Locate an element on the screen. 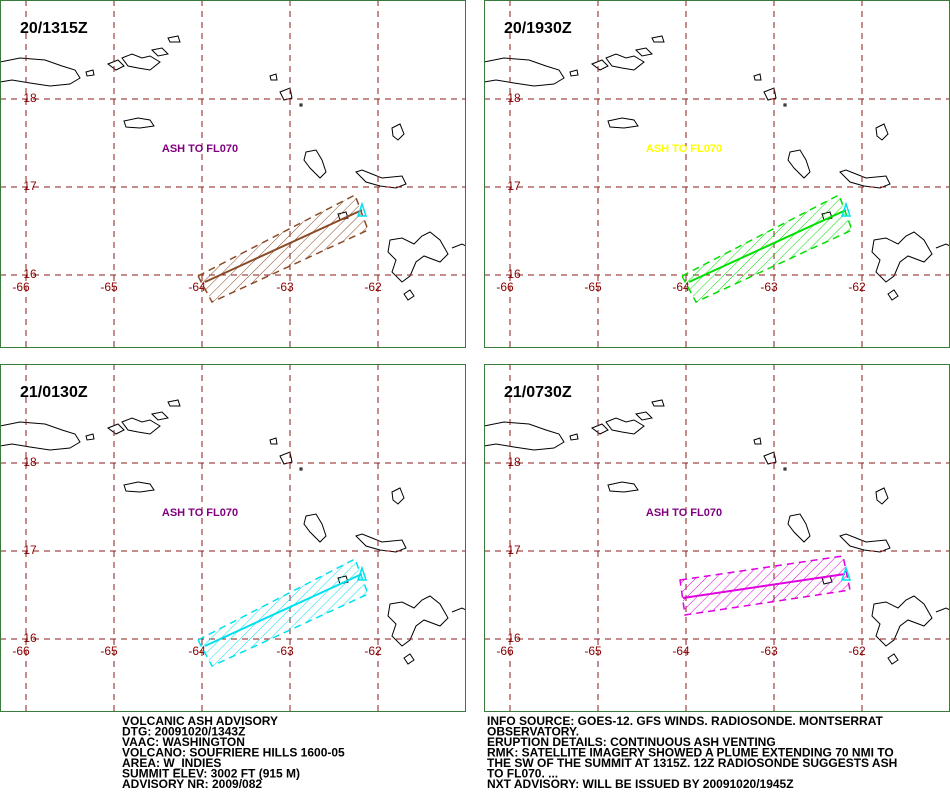  valid-time: 20/1315Z is located at coordinates (54, 28).